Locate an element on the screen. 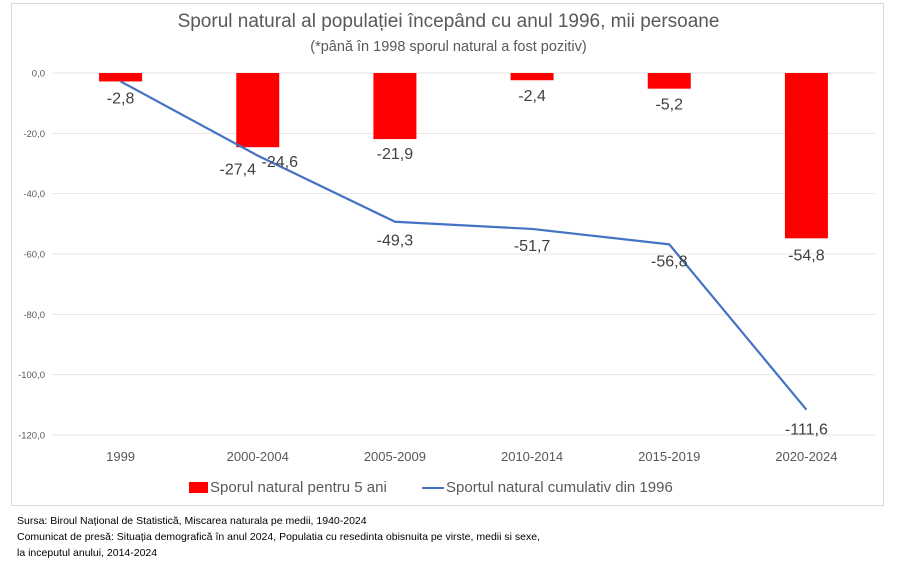 The image size is (897, 571). x-tick-label: 2000-2004 is located at coordinates (258, 456).